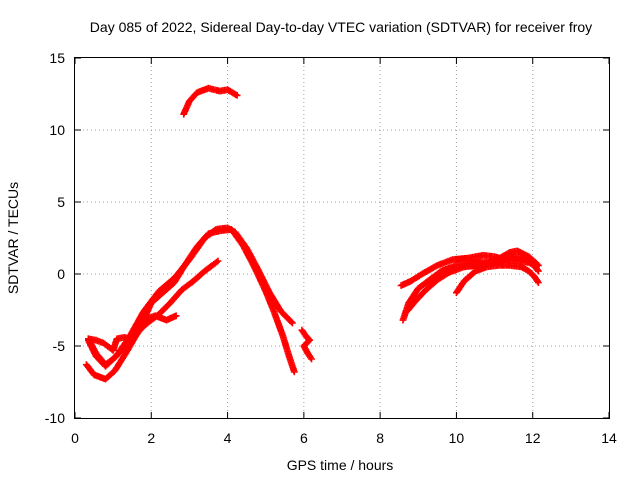 The image size is (640, 480). Describe the element at coordinates (344, 438) in the screenshot. I see `x-tick-labels: 0 2 4 6 8 10 12 14` at that location.